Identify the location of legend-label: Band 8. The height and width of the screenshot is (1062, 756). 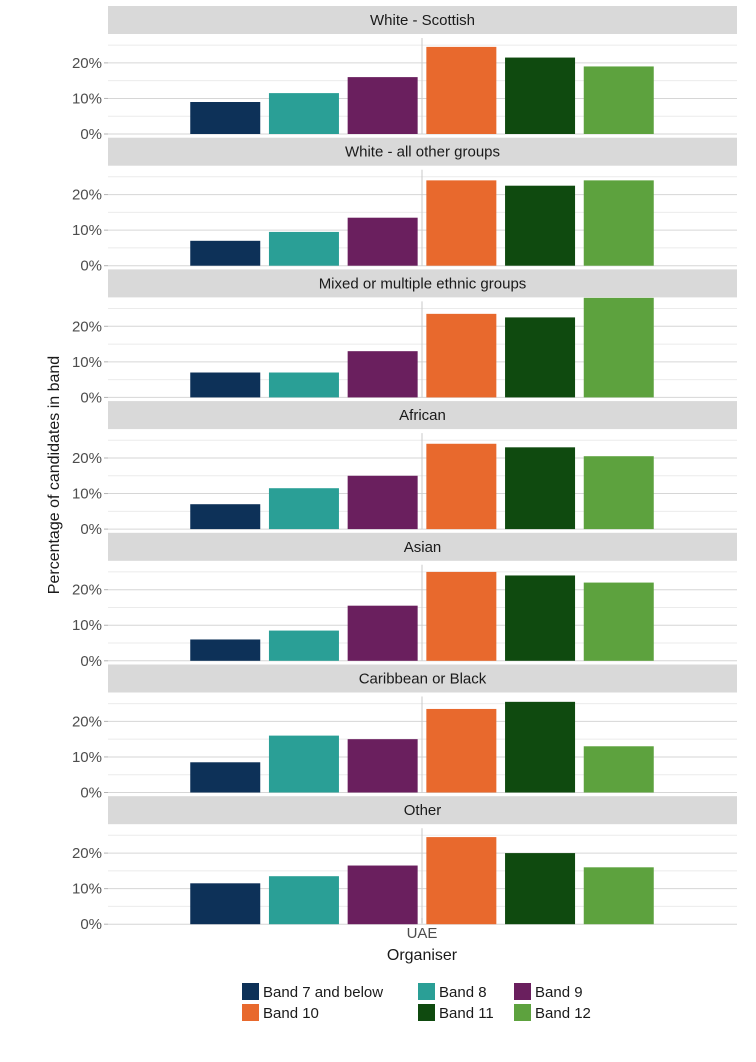
(463, 992).